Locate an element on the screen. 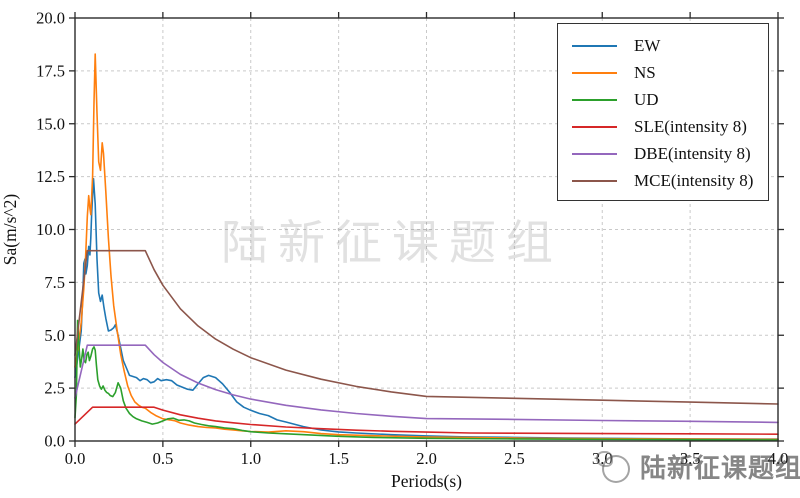  legend-item-ud: UD is located at coordinates (664, 99).